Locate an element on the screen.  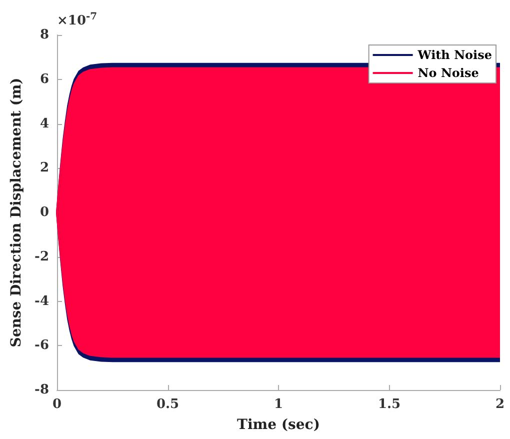
y-tick-label: -4 is located at coordinates (41, 301).